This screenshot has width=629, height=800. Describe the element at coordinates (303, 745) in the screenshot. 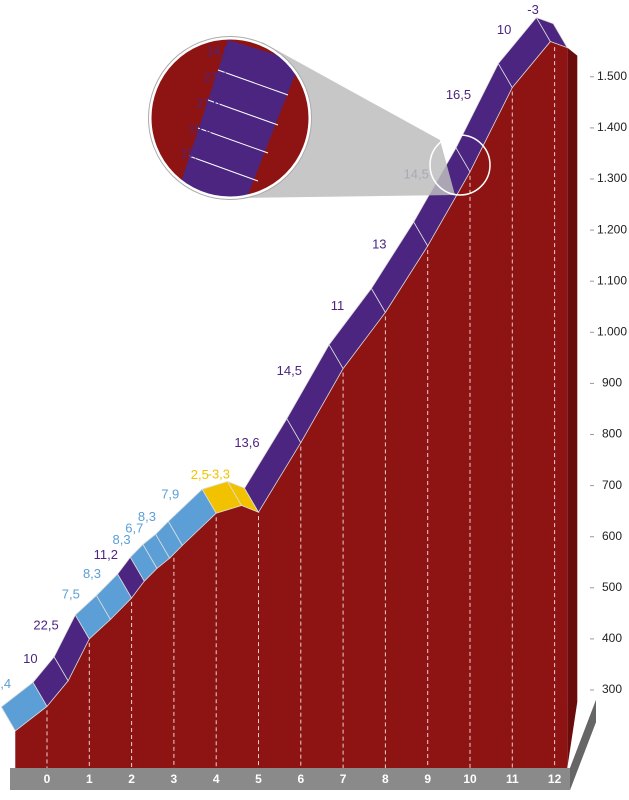

I see `base` at that location.